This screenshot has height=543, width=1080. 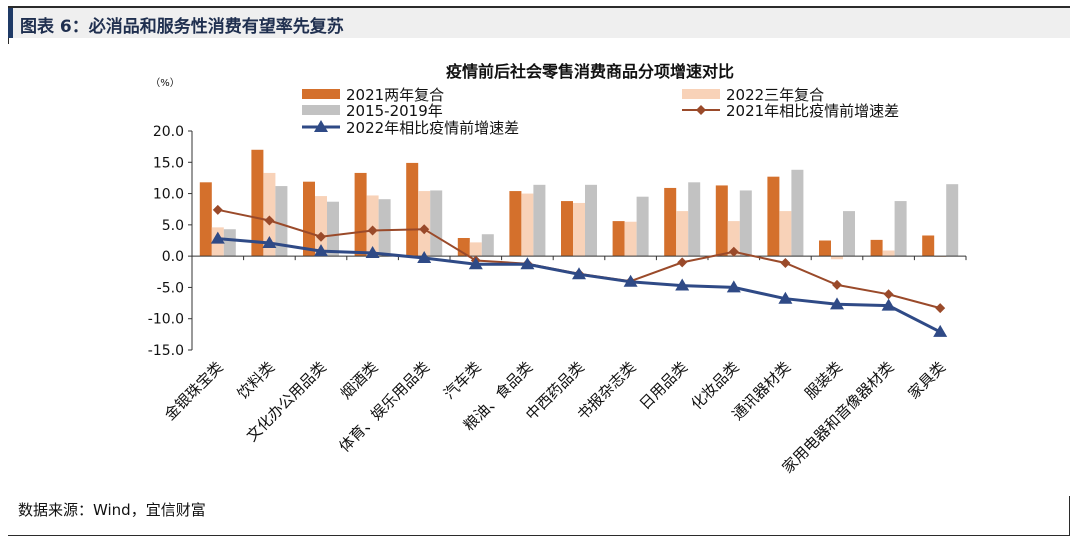 What do you see at coordinates (432, 128) in the screenshot?
I see `legend-label-4: 2022年相比疫情前增速差` at bounding box center [432, 128].